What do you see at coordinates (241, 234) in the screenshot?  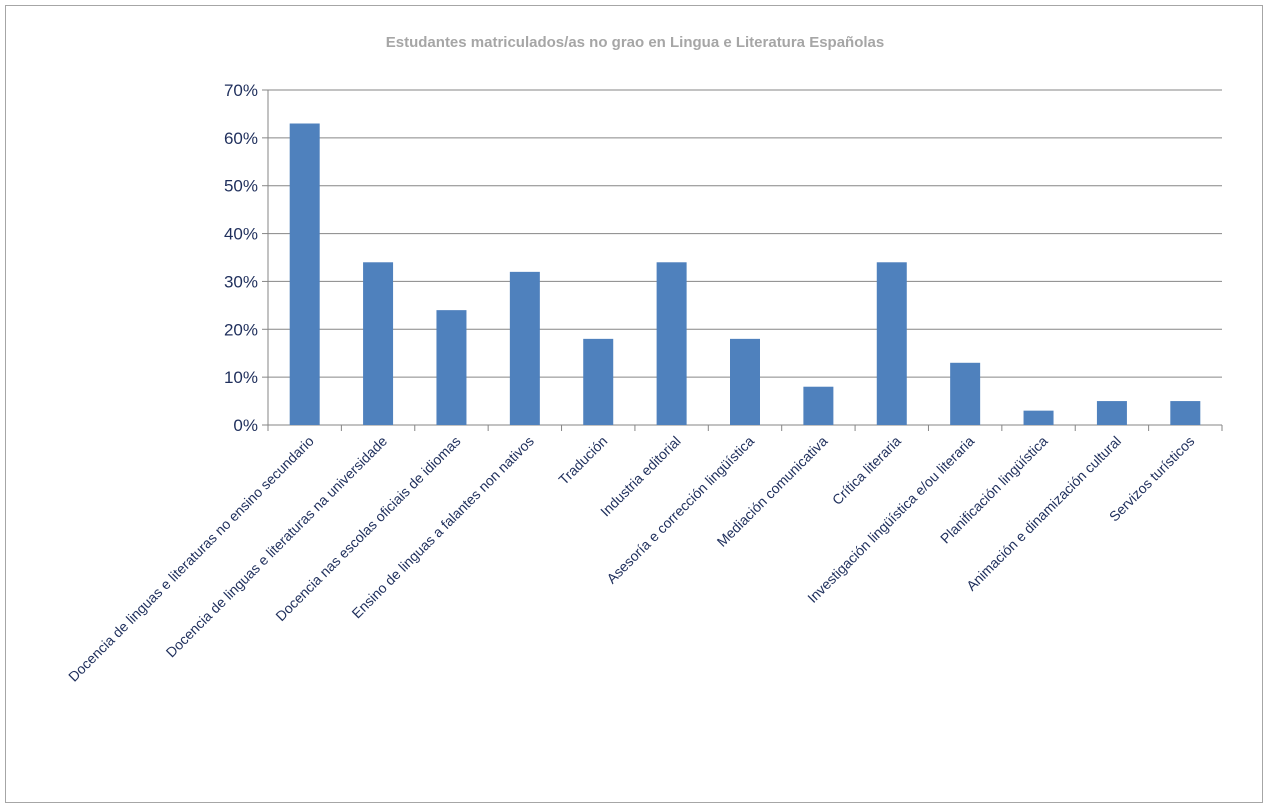 I see `y-tick-label: 40%` at bounding box center [241, 234].